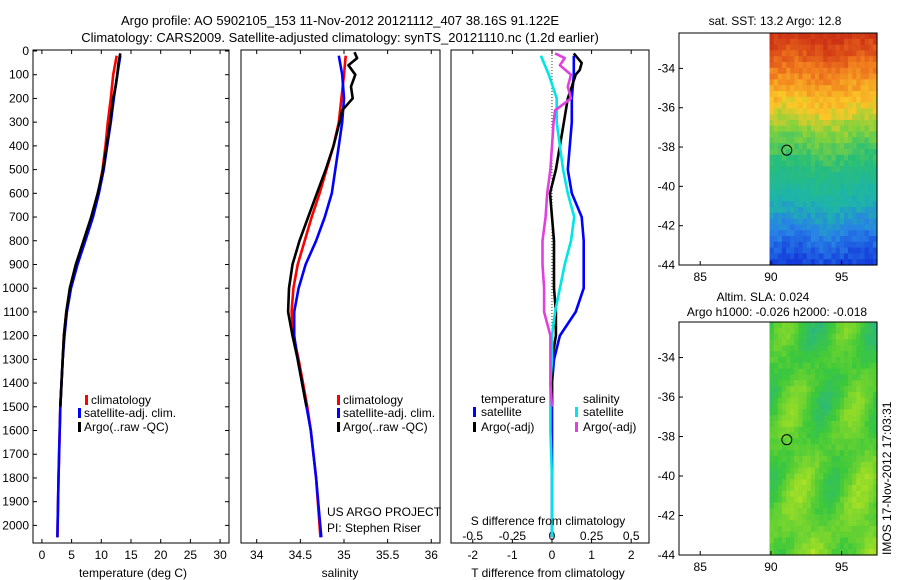 This screenshot has height=580, width=900. Describe the element at coordinates (667, 108) in the screenshot. I see `map-y-tick-label: -36` at that location.